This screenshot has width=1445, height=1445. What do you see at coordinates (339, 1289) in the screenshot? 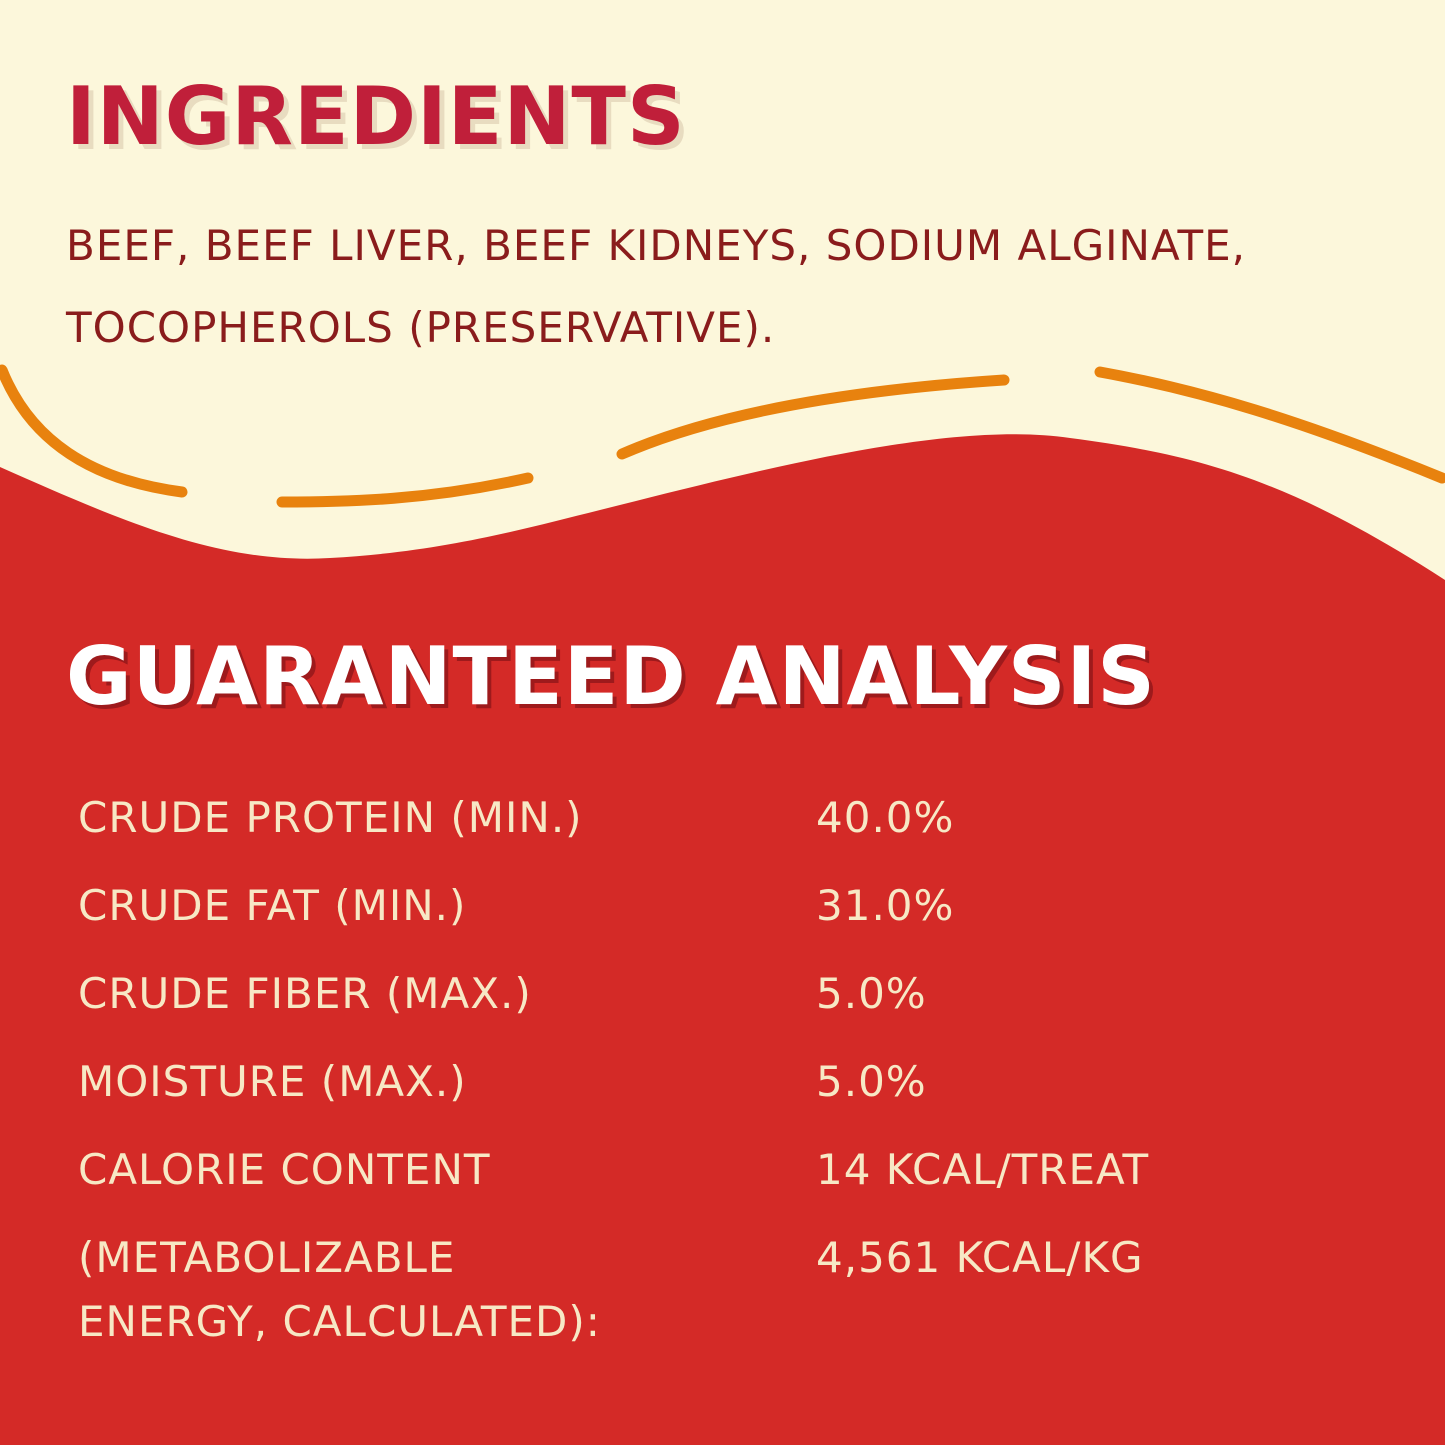
I see `analysis-label: (METABOLIZABLE ENERGY, CALCULATED):` at bounding box center [339, 1289].